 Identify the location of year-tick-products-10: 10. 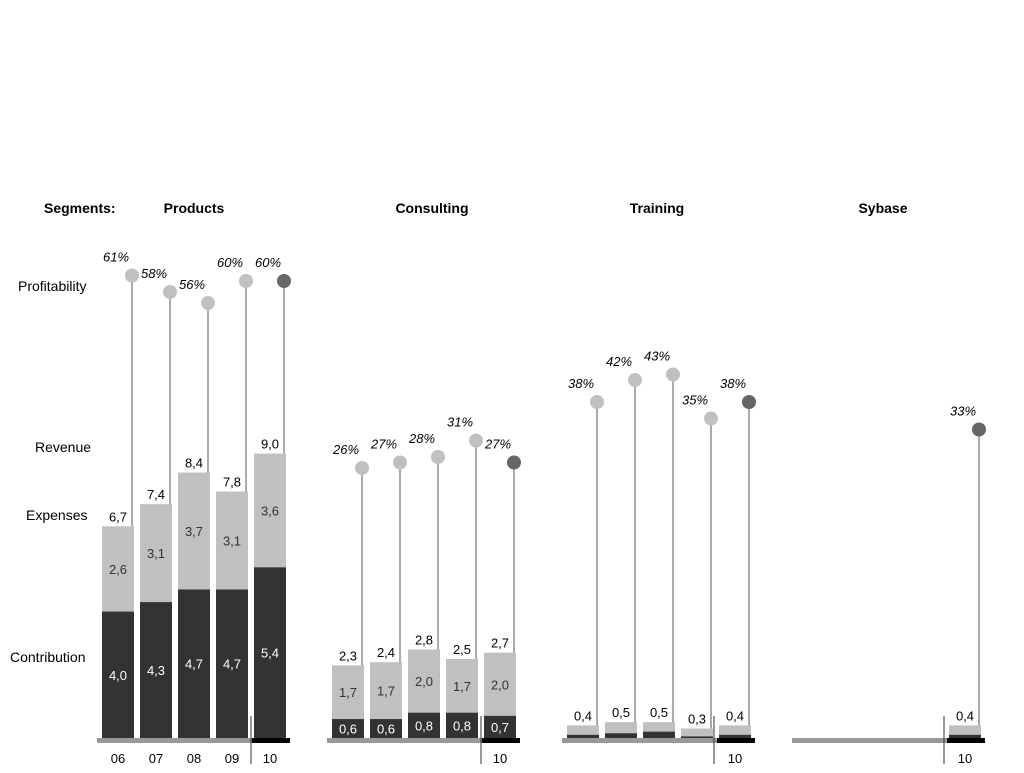
(270, 758).